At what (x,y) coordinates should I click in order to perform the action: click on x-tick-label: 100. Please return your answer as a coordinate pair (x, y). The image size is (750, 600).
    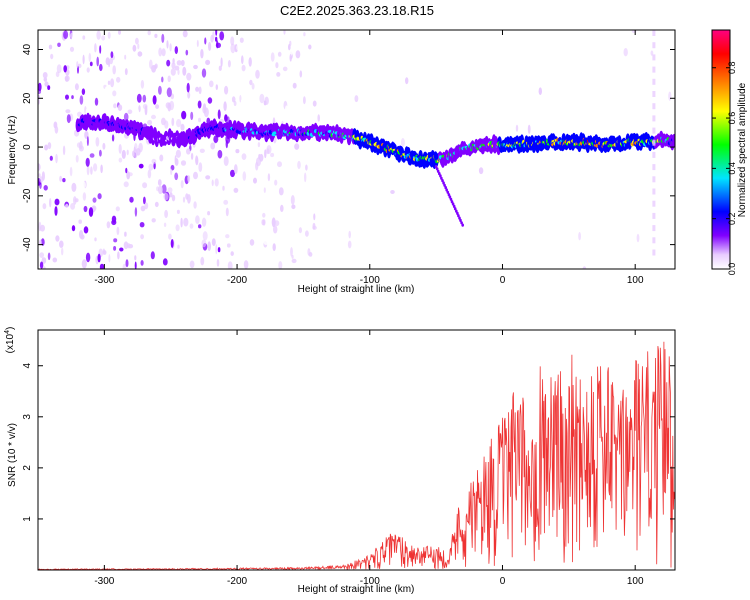
    Looking at the image, I should click on (635, 280).